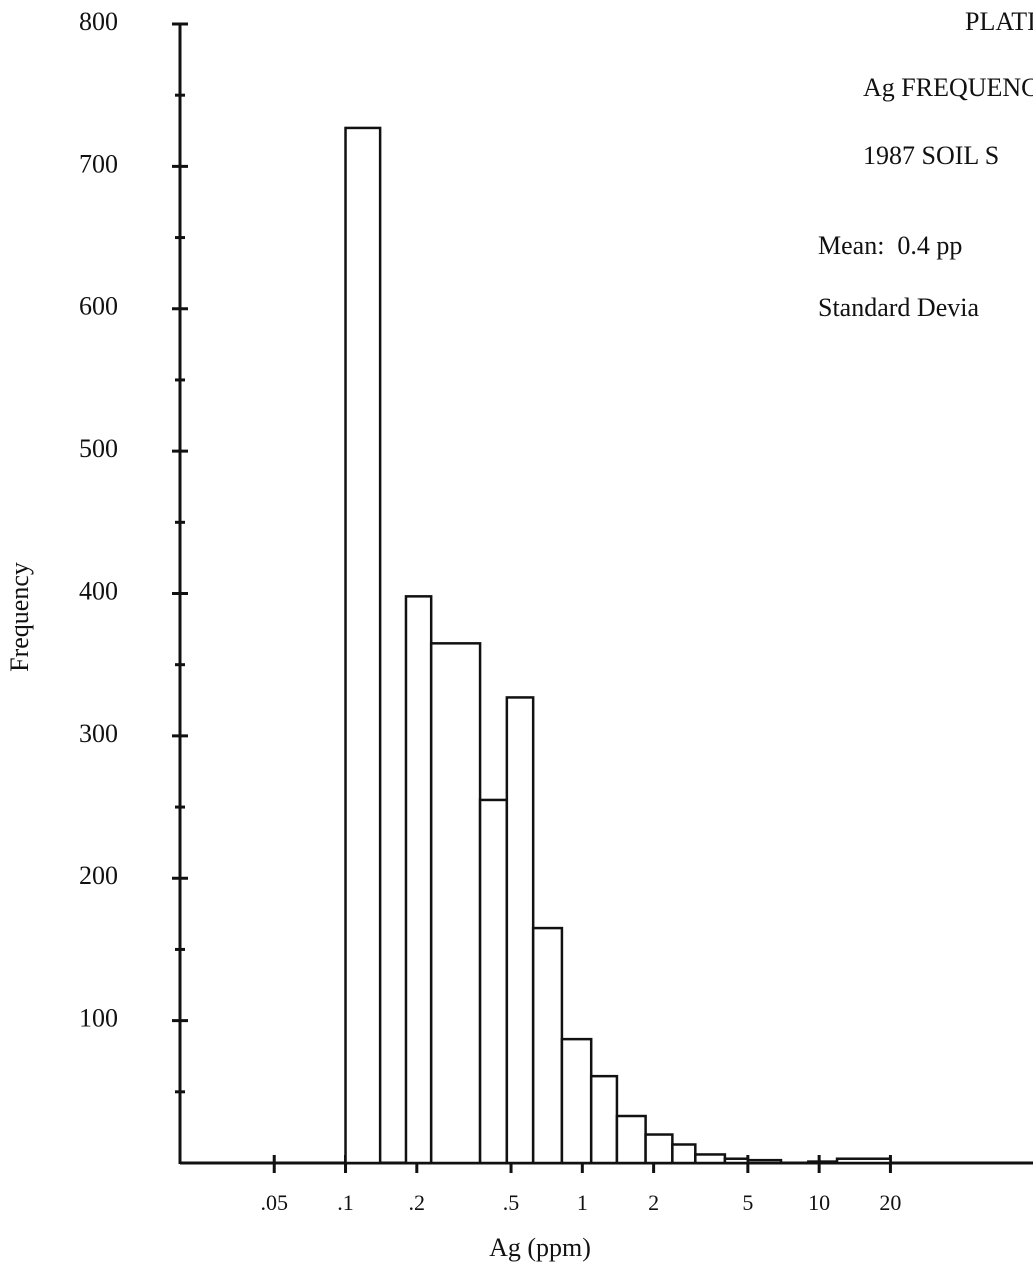 Image resolution: width=1033 pixels, height=1273 pixels. I want to click on y-tick-label: 700, so click(98, 163).